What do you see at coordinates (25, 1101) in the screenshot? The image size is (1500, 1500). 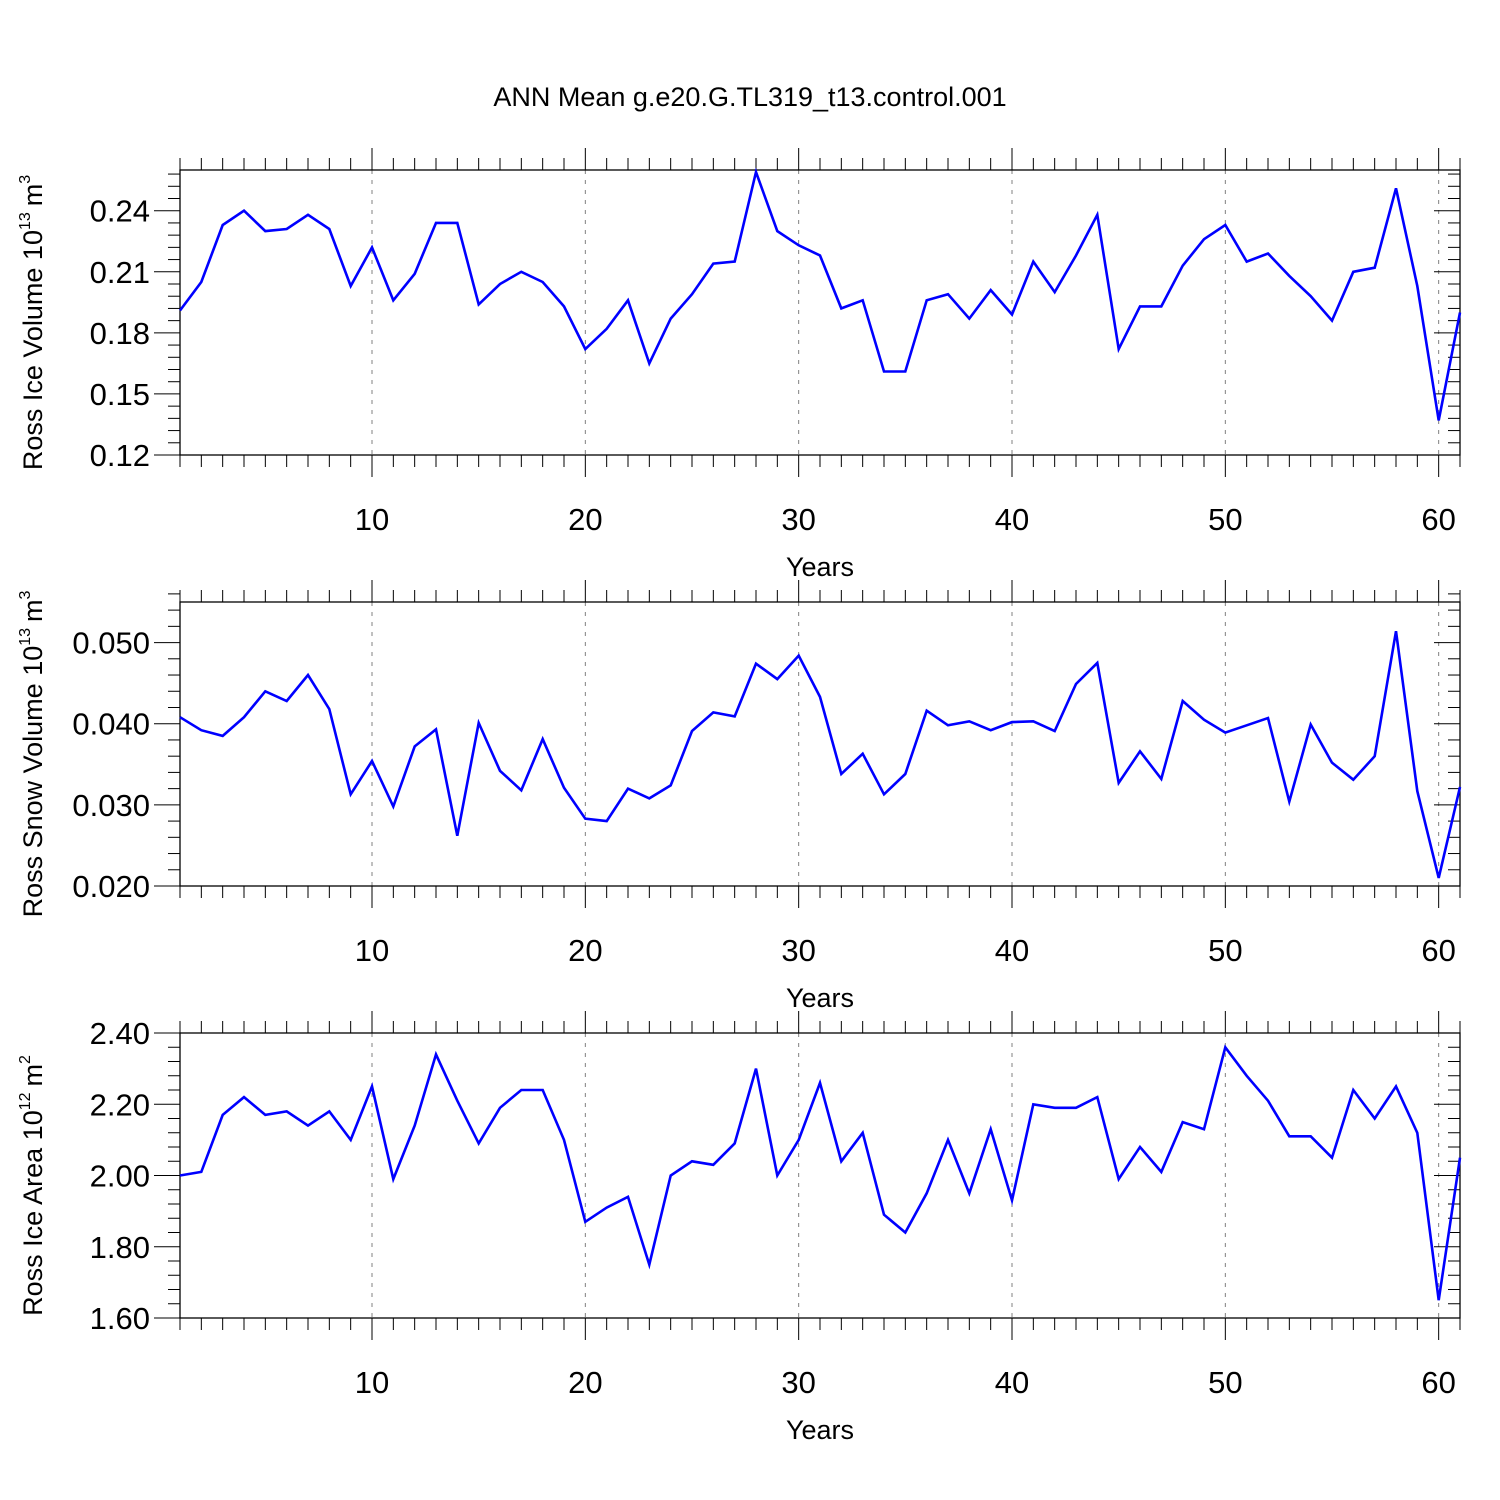 I see `y-axis-label-exponent: 12` at bounding box center [25, 1101].